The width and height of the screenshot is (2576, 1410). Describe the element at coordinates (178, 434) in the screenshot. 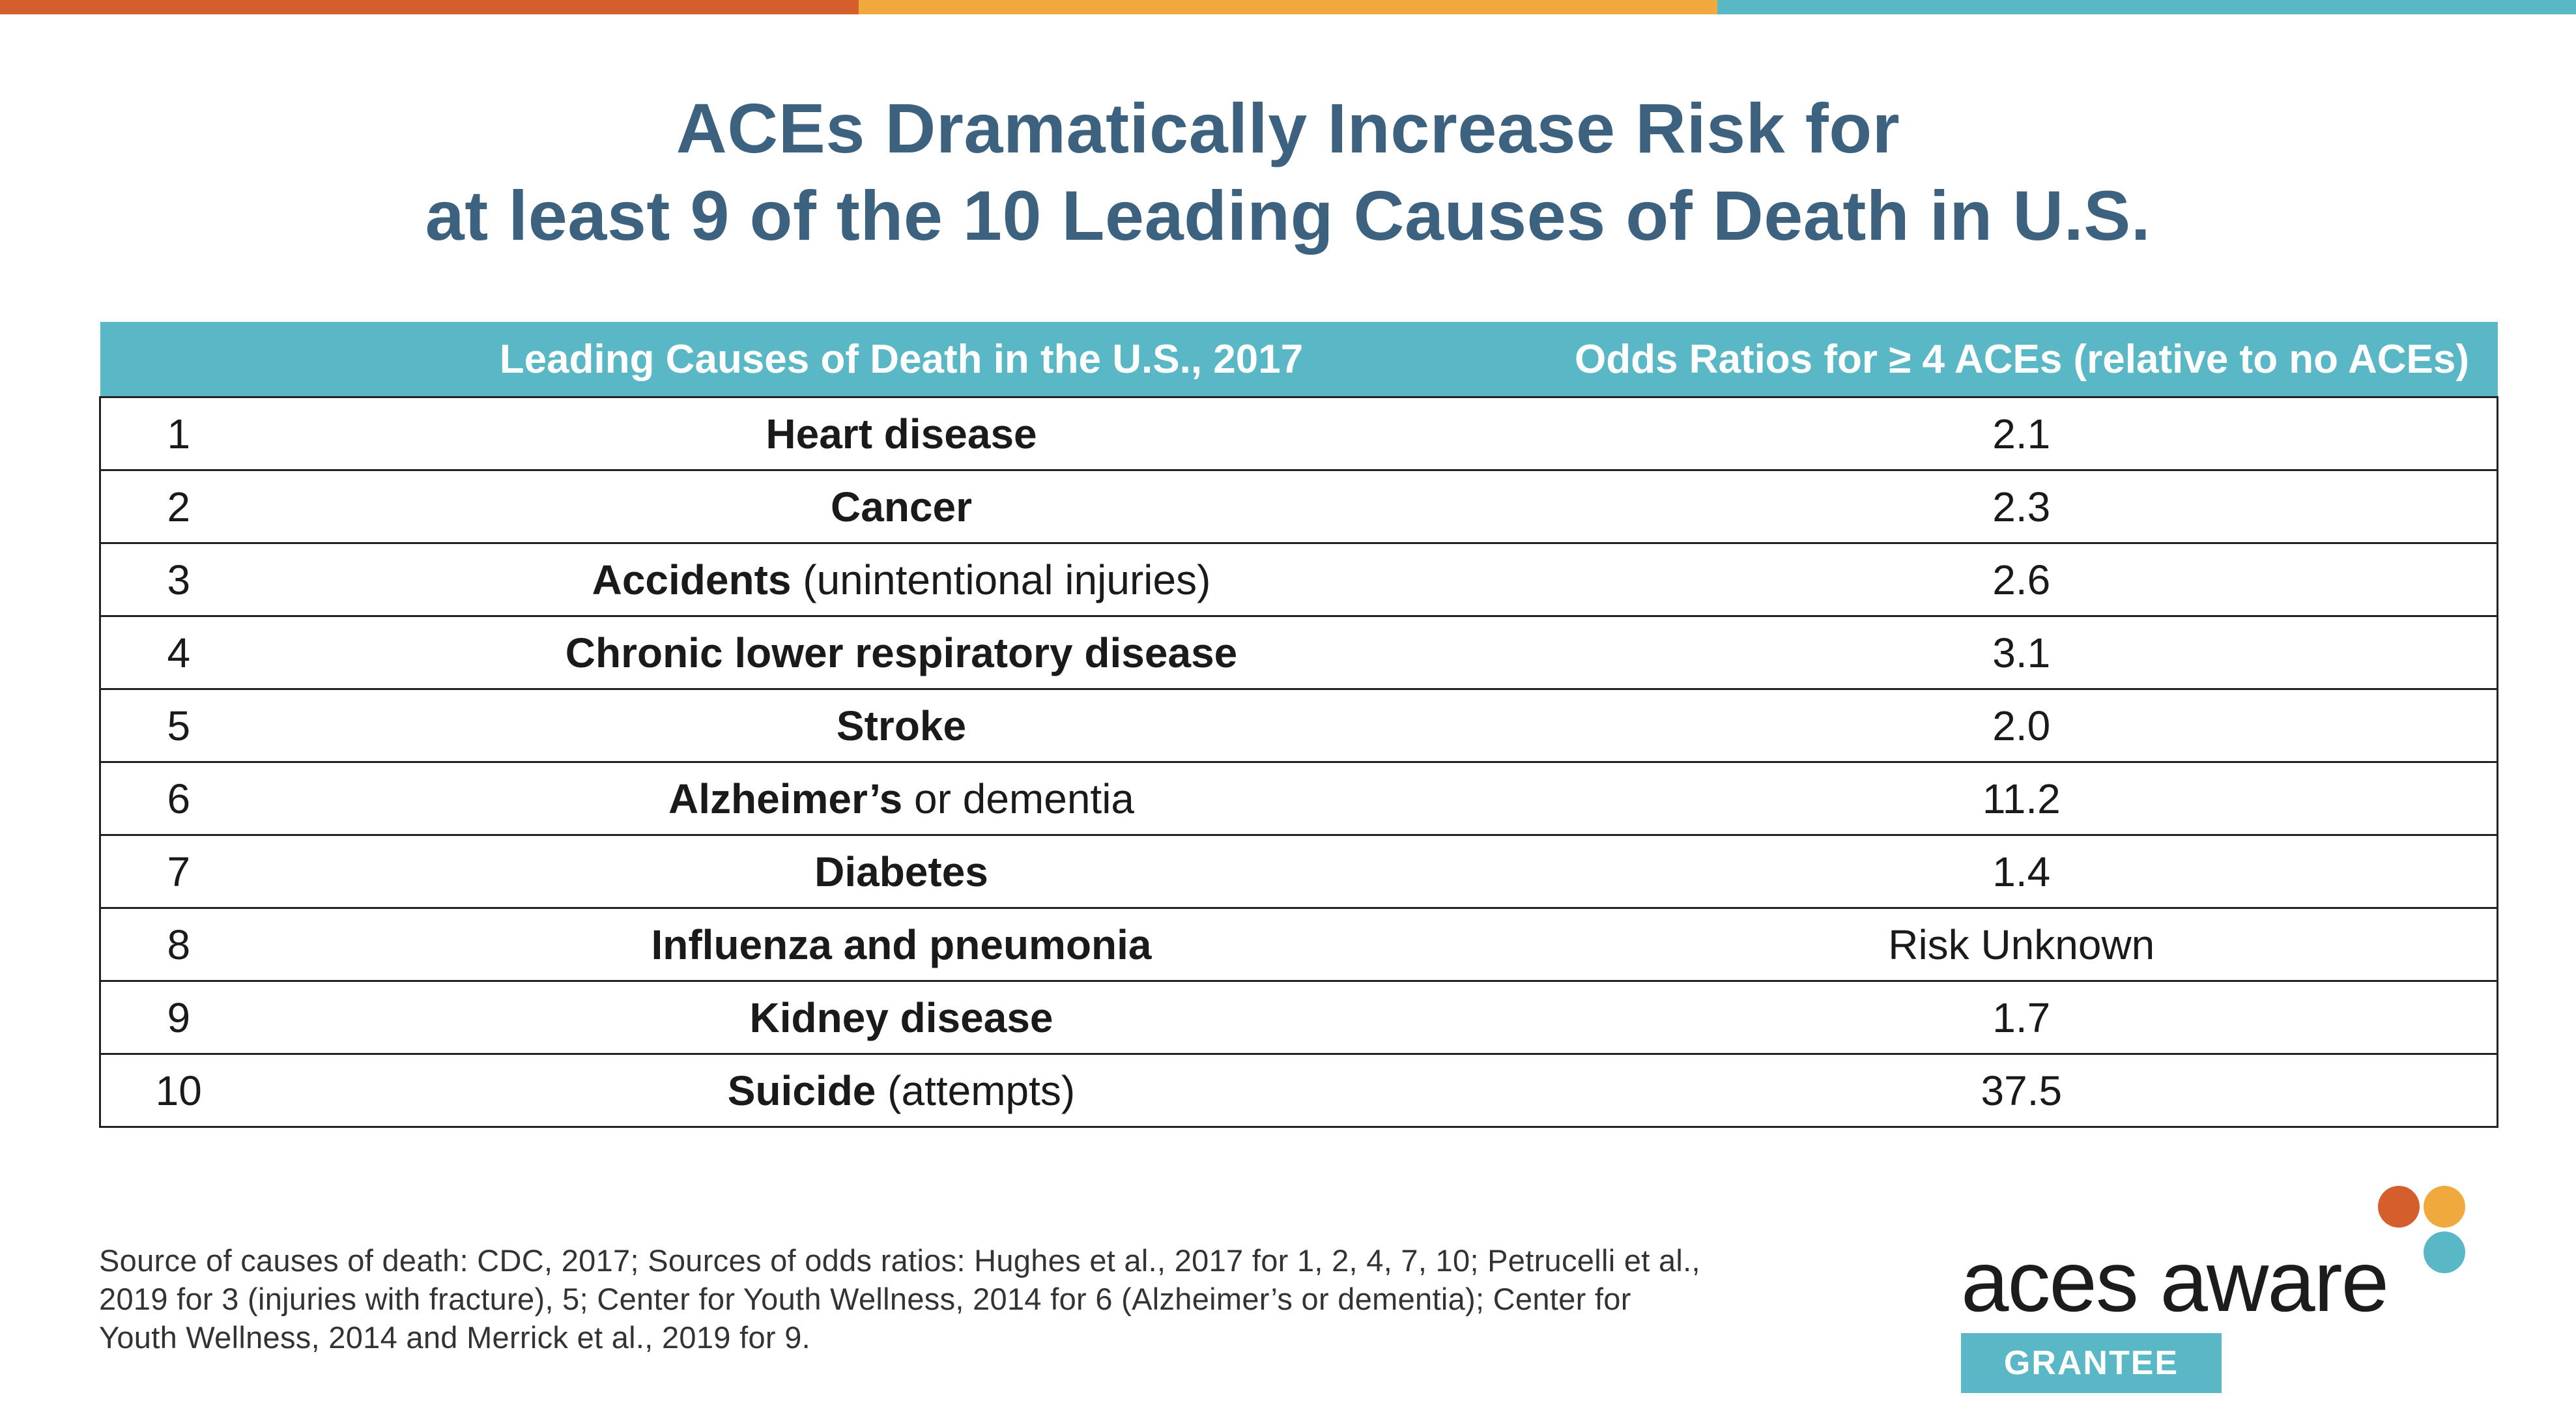

I see `rank-cell: 1` at that location.